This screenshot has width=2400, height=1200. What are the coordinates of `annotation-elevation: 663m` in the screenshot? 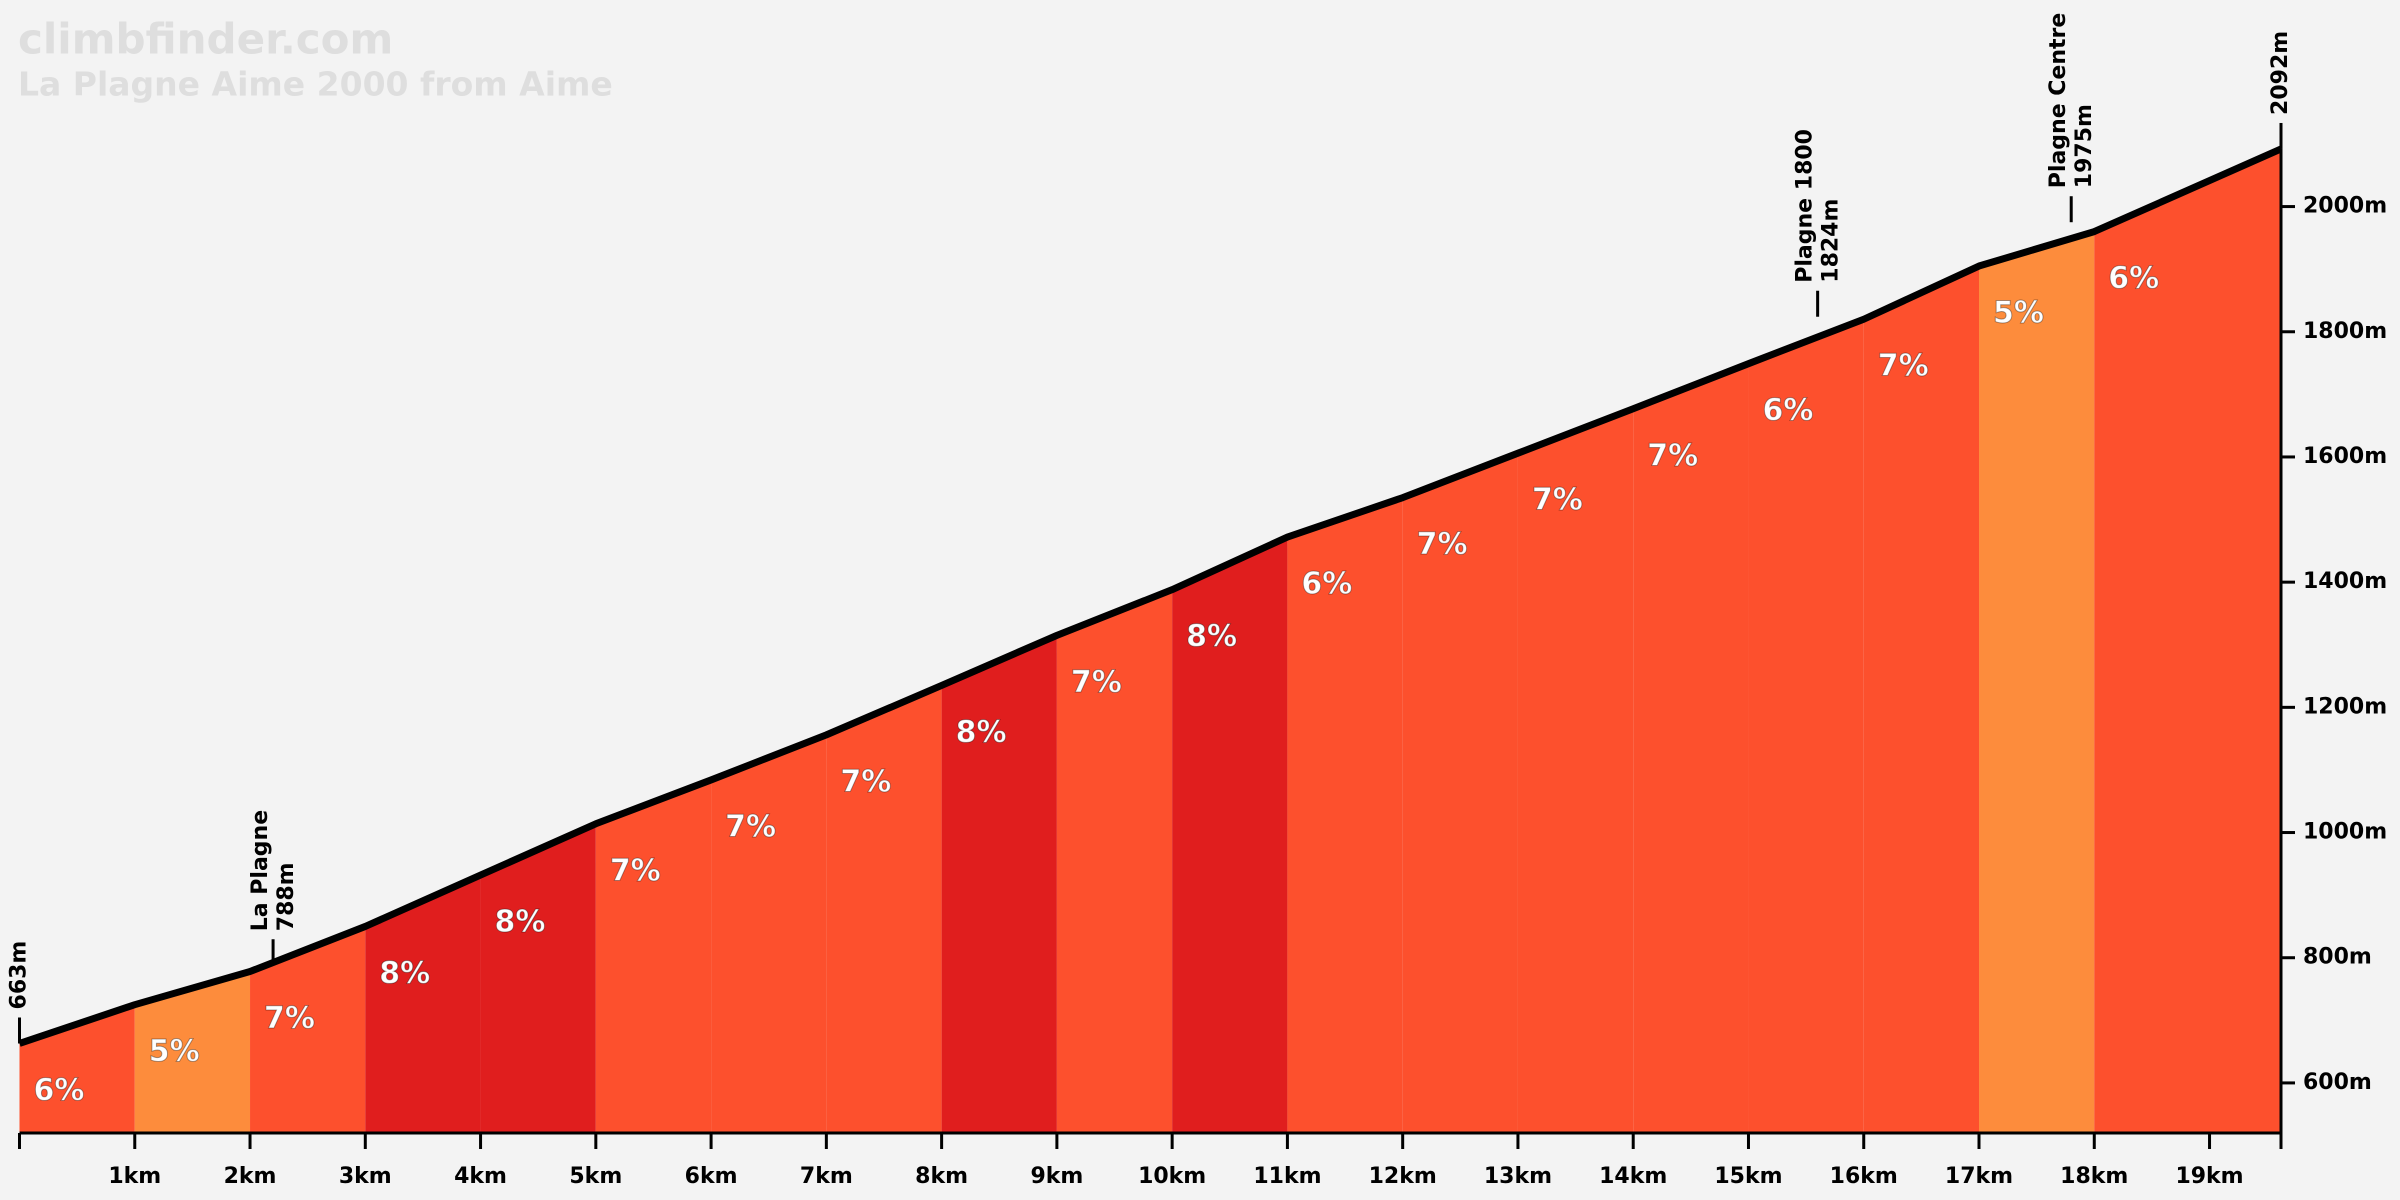 It's located at (19, 975).